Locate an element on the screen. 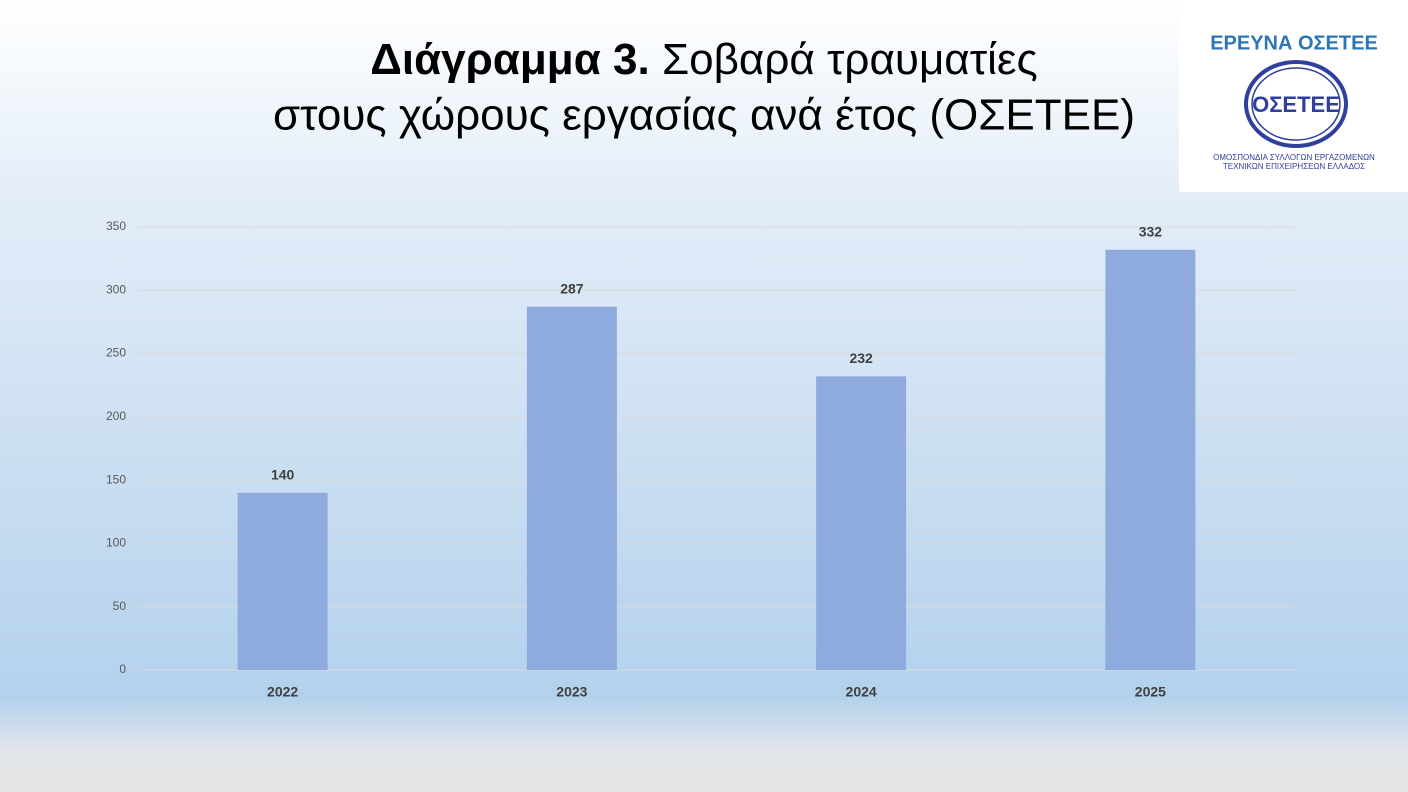  logo-caption: ΤΕΧΝΙΚΩΝ ΕΠΙΧΕΙΡΗΣΕΩΝ ΕΛΛΑΔΟΣ is located at coordinates (1294, 166).